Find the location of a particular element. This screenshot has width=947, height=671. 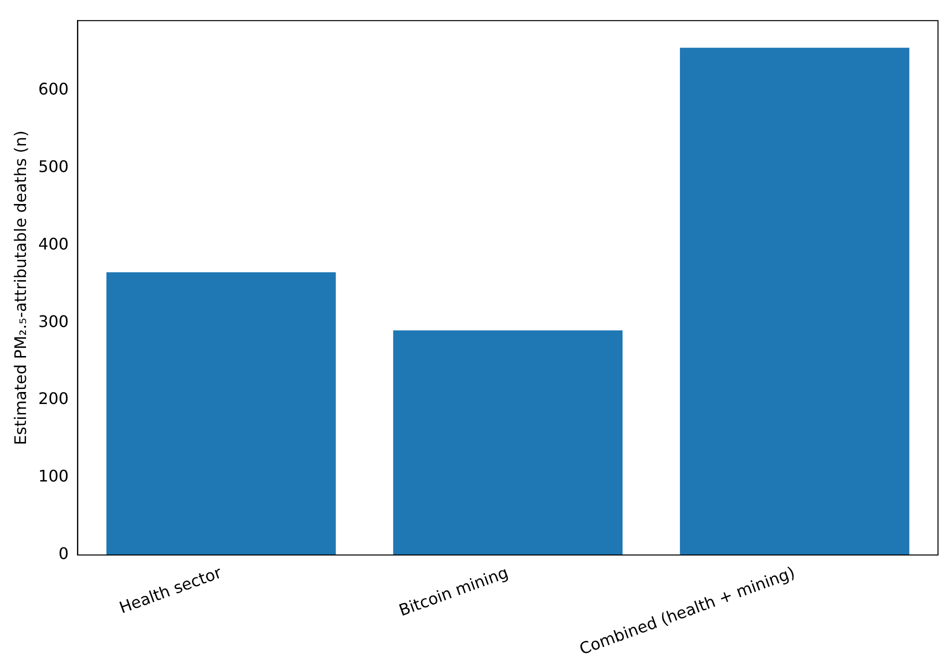

y-tick-label: 500 is located at coordinates (53, 166).